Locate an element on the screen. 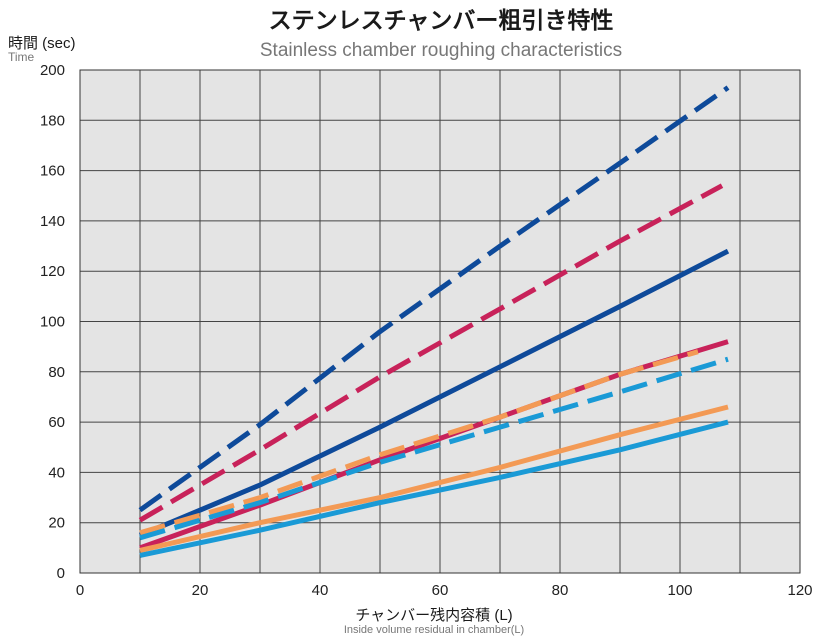 The width and height of the screenshot is (816, 637). x-tick-labels: 0 20 40 60 80 100 120 is located at coordinates (444, 590).